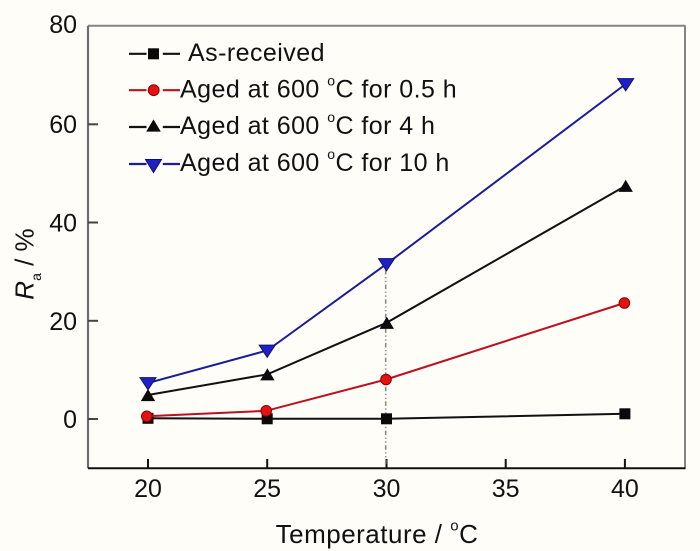 The height and width of the screenshot is (551, 700). Describe the element at coordinates (318, 87) in the screenshot. I see `svg-text: Aged at 600 oC for 0.5 h` at that location.